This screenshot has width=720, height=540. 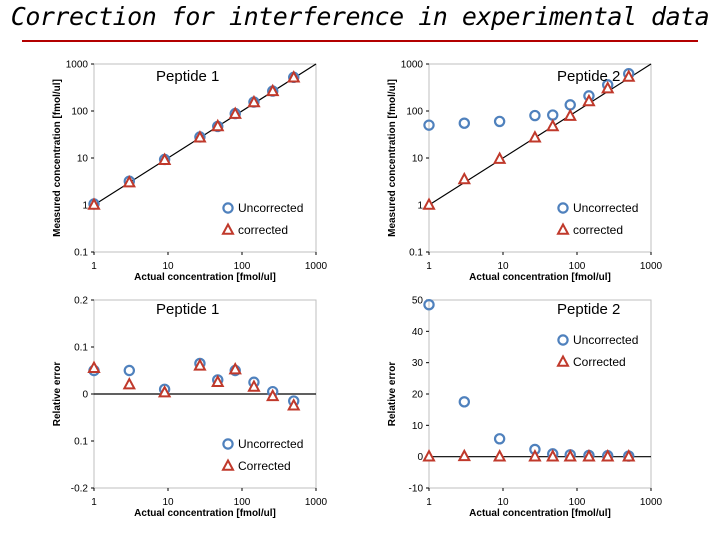 What do you see at coordinates (85, 395) in the screenshot?
I see `y-tick-label: 0` at bounding box center [85, 395].